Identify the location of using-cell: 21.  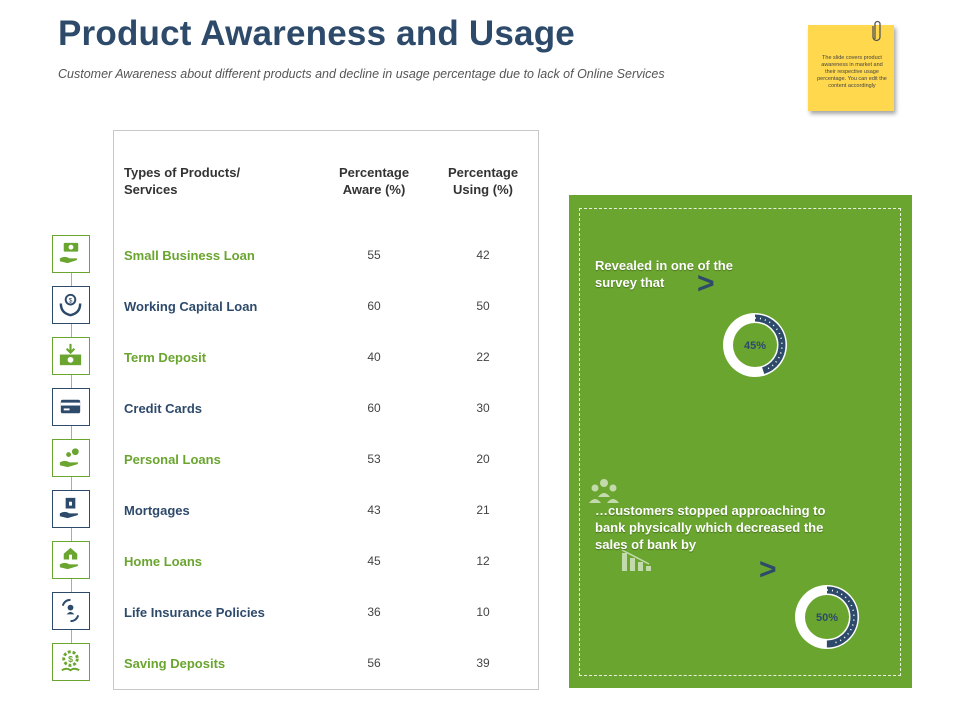
(483, 510).